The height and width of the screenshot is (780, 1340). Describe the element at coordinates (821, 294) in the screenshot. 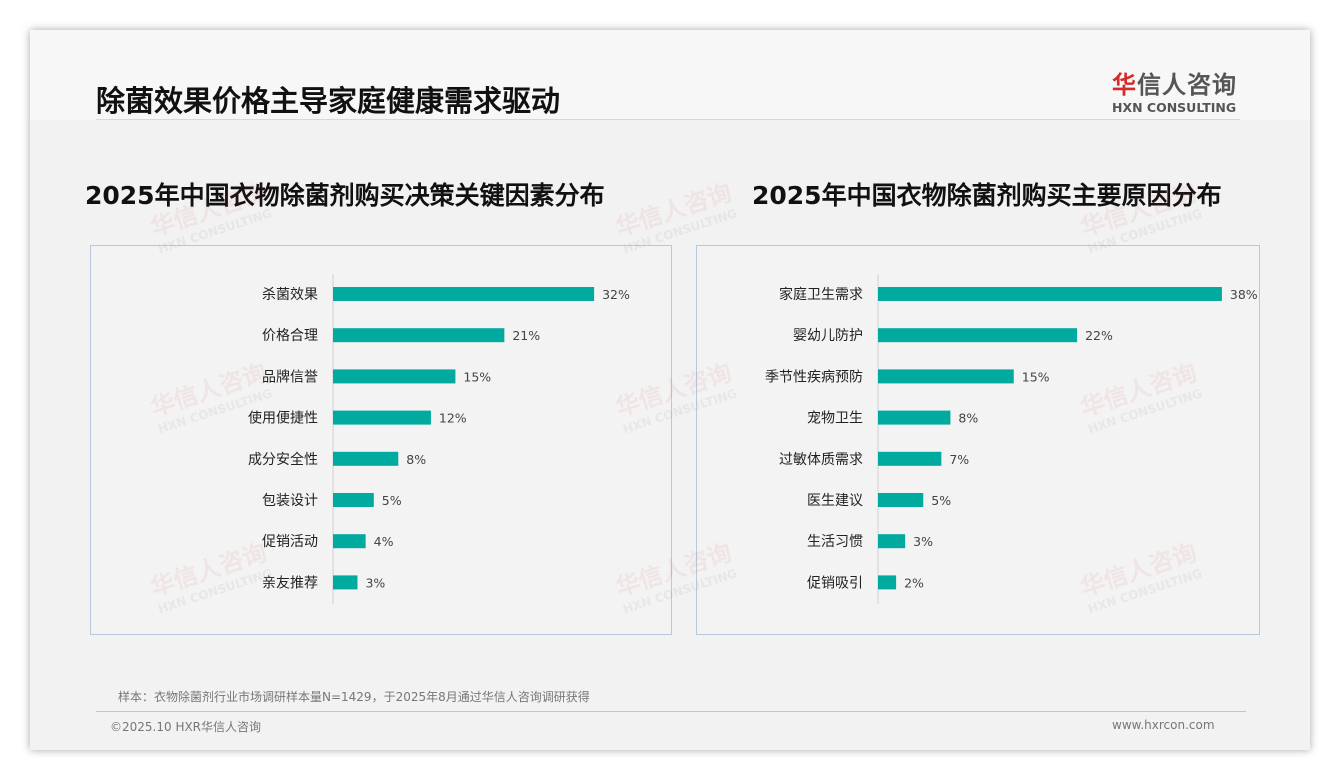

I see `category-label: 家庭卫生需求` at that location.